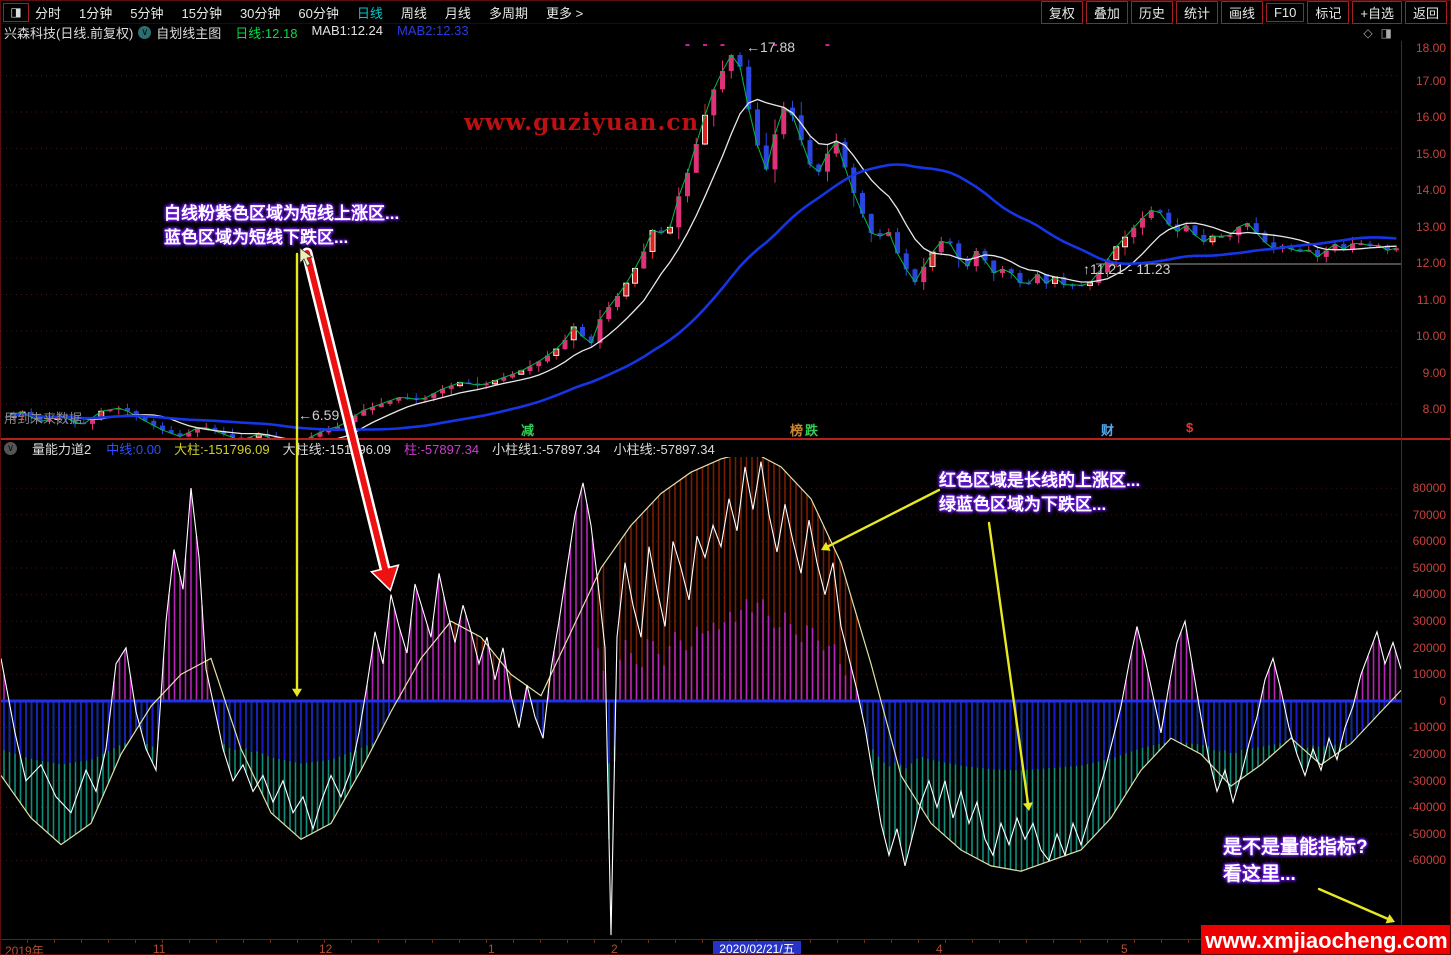 Image resolution: width=1451 pixels, height=955 pixels. What do you see at coordinates (701, 941) in the screenshot?
I see `axis-ticks` at bounding box center [701, 941].